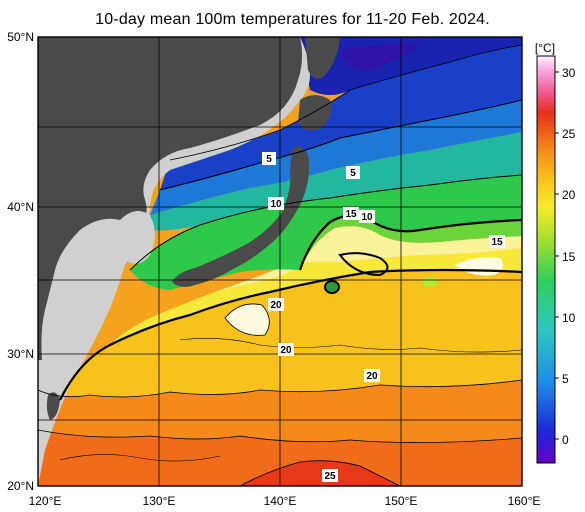  Describe the element at coordinates (569, 73) in the screenshot. I see `colorbar-tick-label: 30` at that location.